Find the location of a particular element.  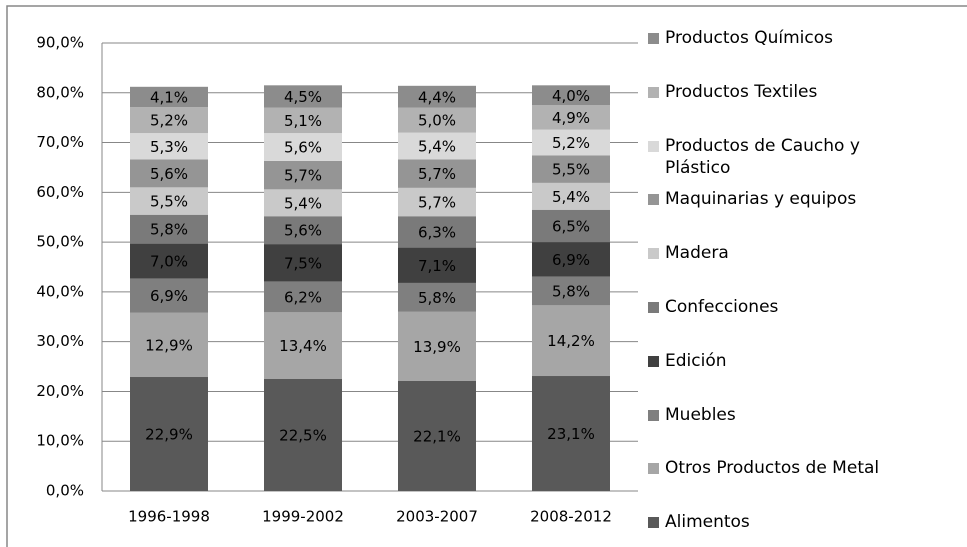

legend-item: Edición is located at coordinates (793, 361).